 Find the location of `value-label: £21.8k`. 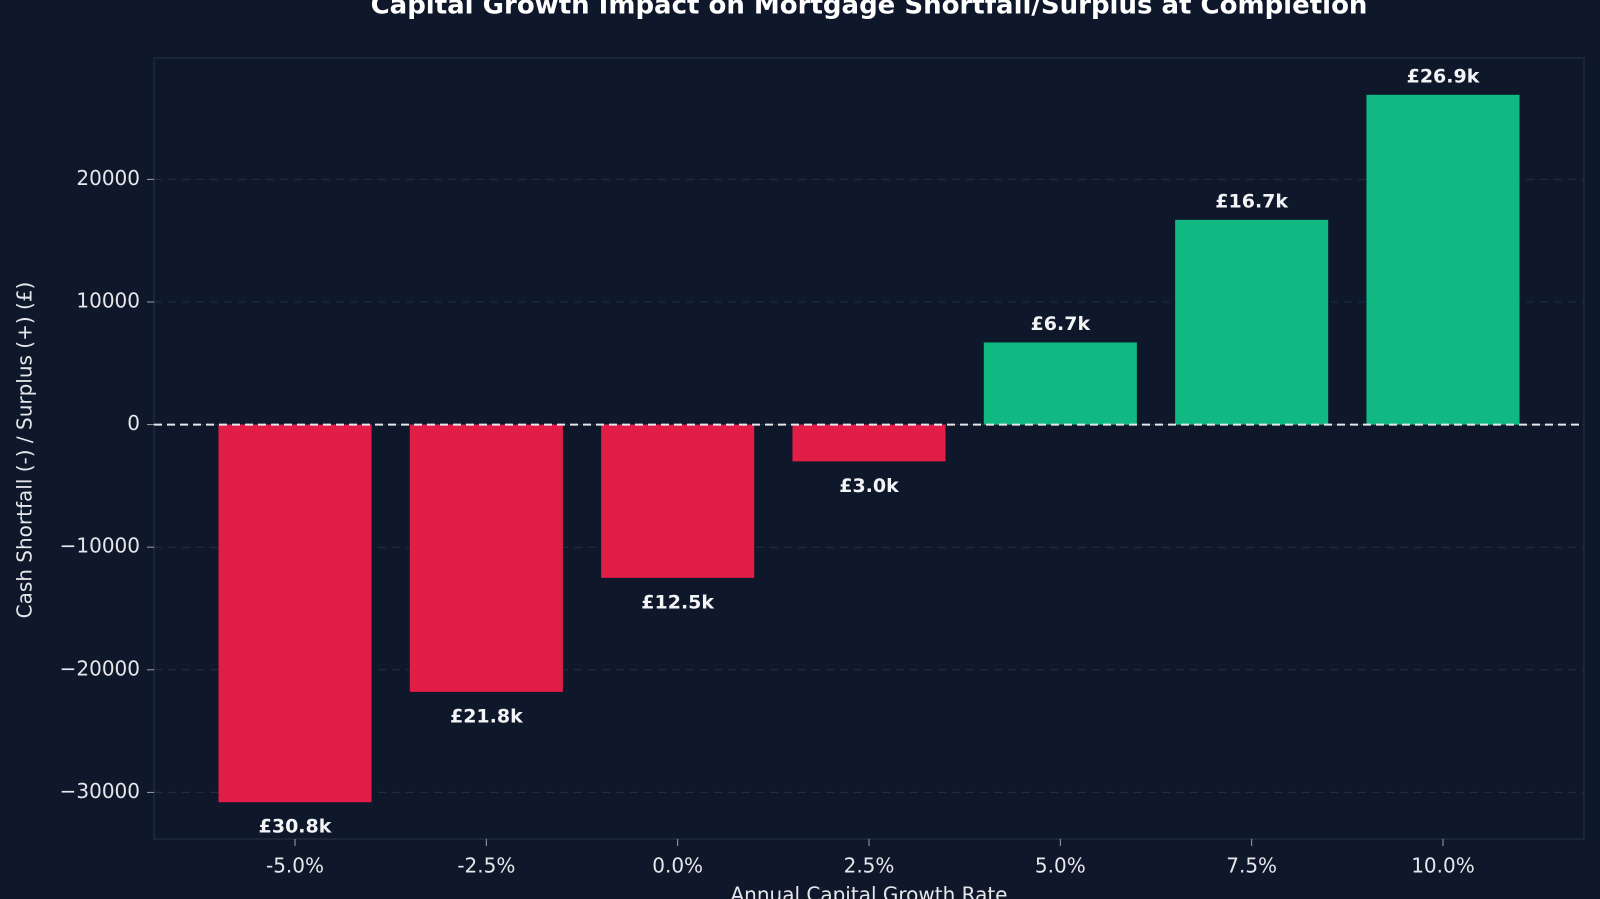

value-label: £21.8k is located at coordinates (486, 716).